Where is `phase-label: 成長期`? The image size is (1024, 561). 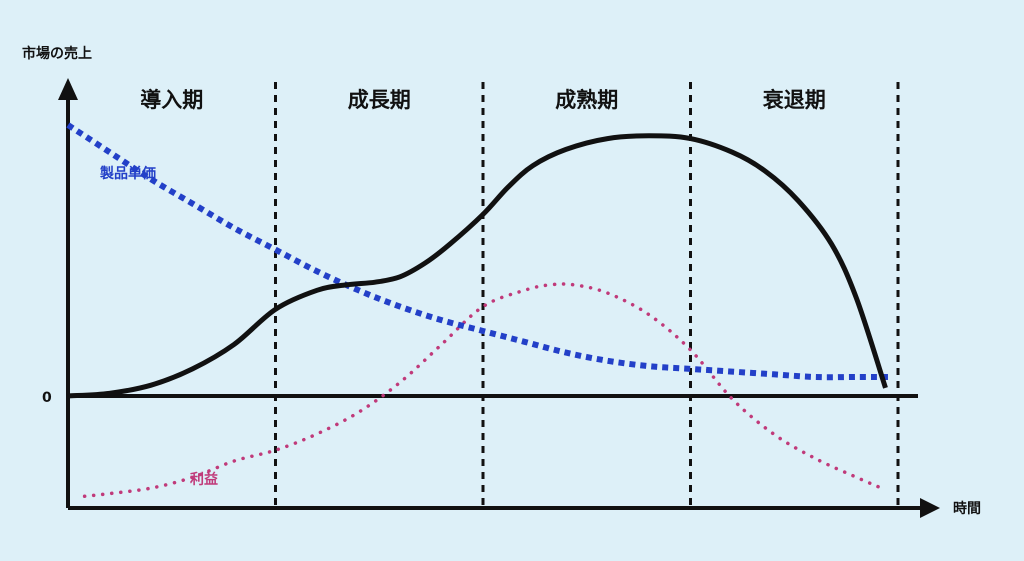
phase-label: 成長期 is located at coordinates (379, 100).